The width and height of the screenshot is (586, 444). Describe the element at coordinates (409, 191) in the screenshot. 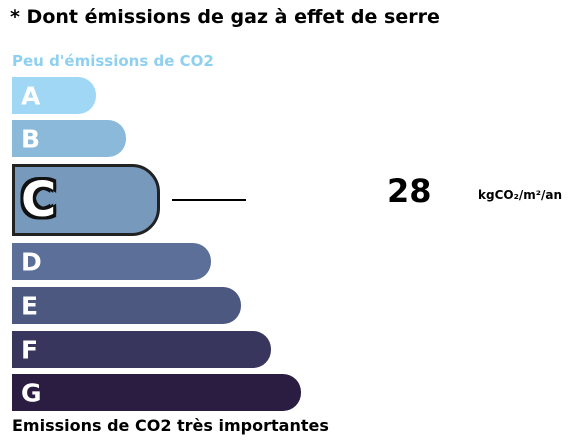

I see `emission-value: 28` at that location.